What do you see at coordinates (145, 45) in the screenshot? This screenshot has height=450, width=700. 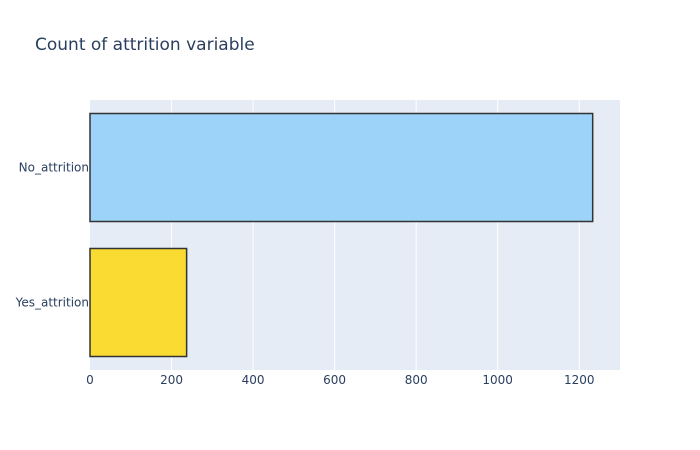 I see `chart-title: Count of attrition variable` at bounding box center [145, 45].